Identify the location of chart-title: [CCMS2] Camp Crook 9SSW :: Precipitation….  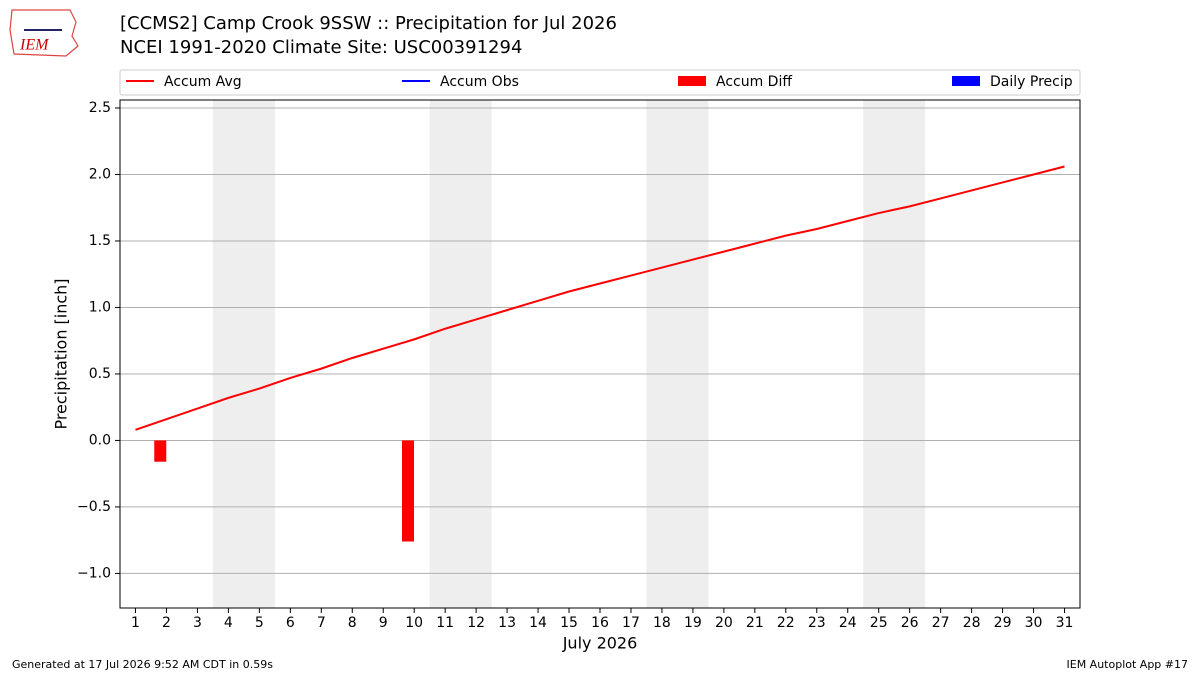
(368, 23).